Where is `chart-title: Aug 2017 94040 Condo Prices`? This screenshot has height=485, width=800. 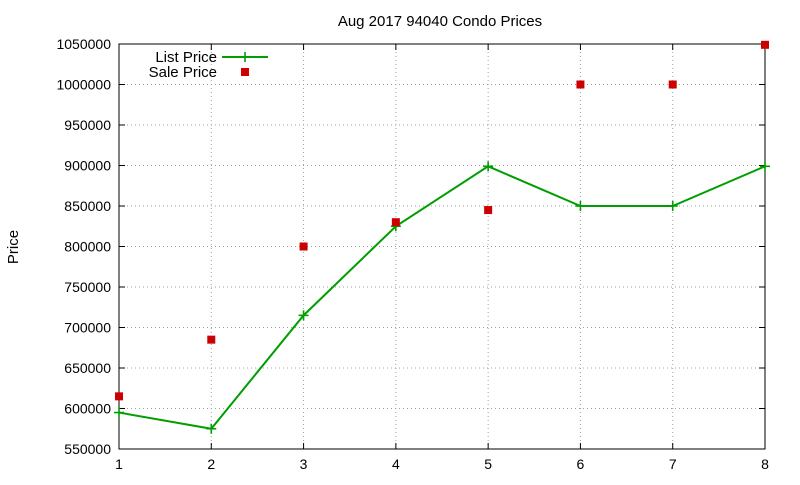 chart-title: Aug 2017 94040 Condo Prices is located at coordinates (440, 21).